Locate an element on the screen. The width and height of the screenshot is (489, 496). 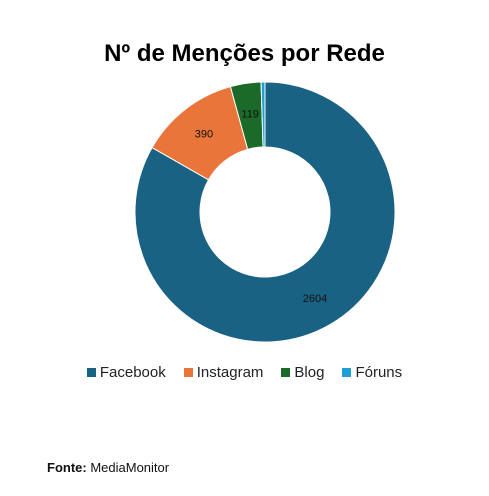
legend-item-fóruns: Fóruns is located at coordinates (372, 372).